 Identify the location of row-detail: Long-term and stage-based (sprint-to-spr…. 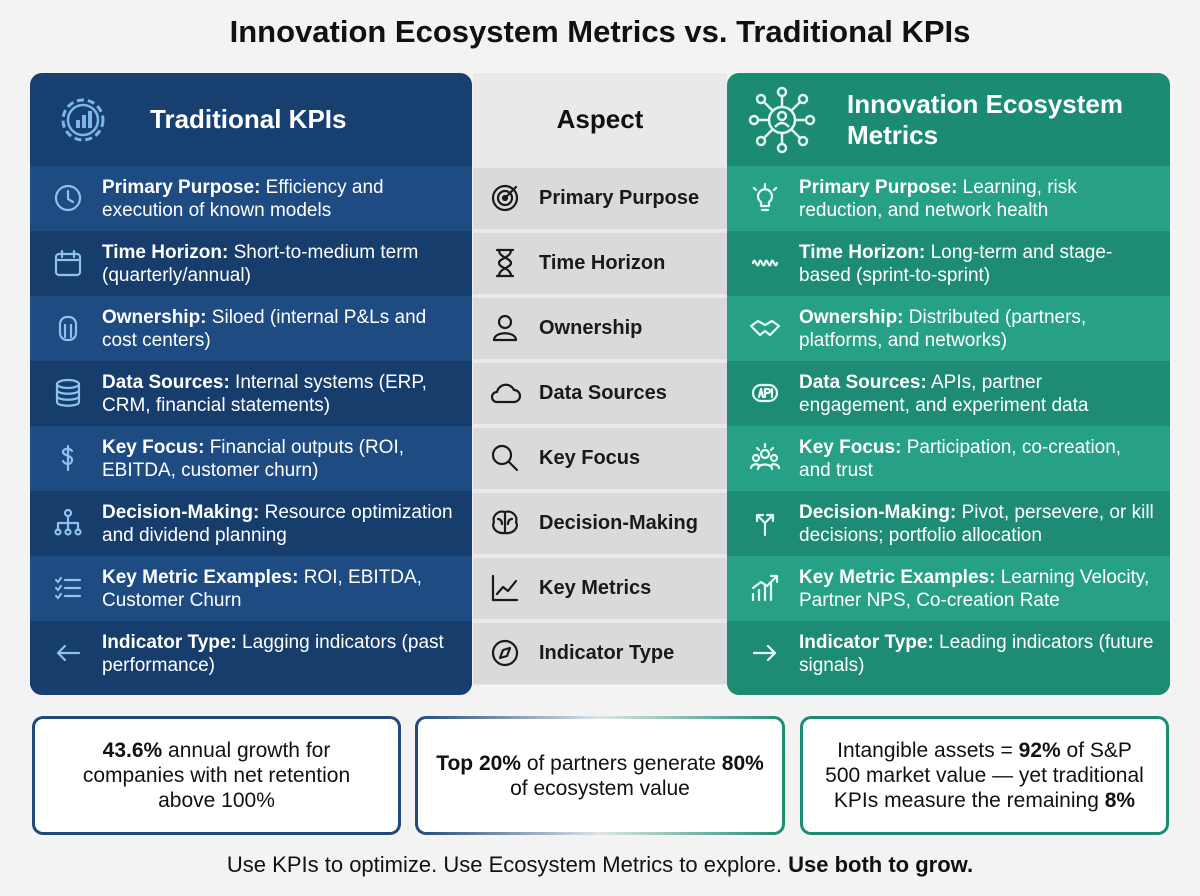
(956, 263).